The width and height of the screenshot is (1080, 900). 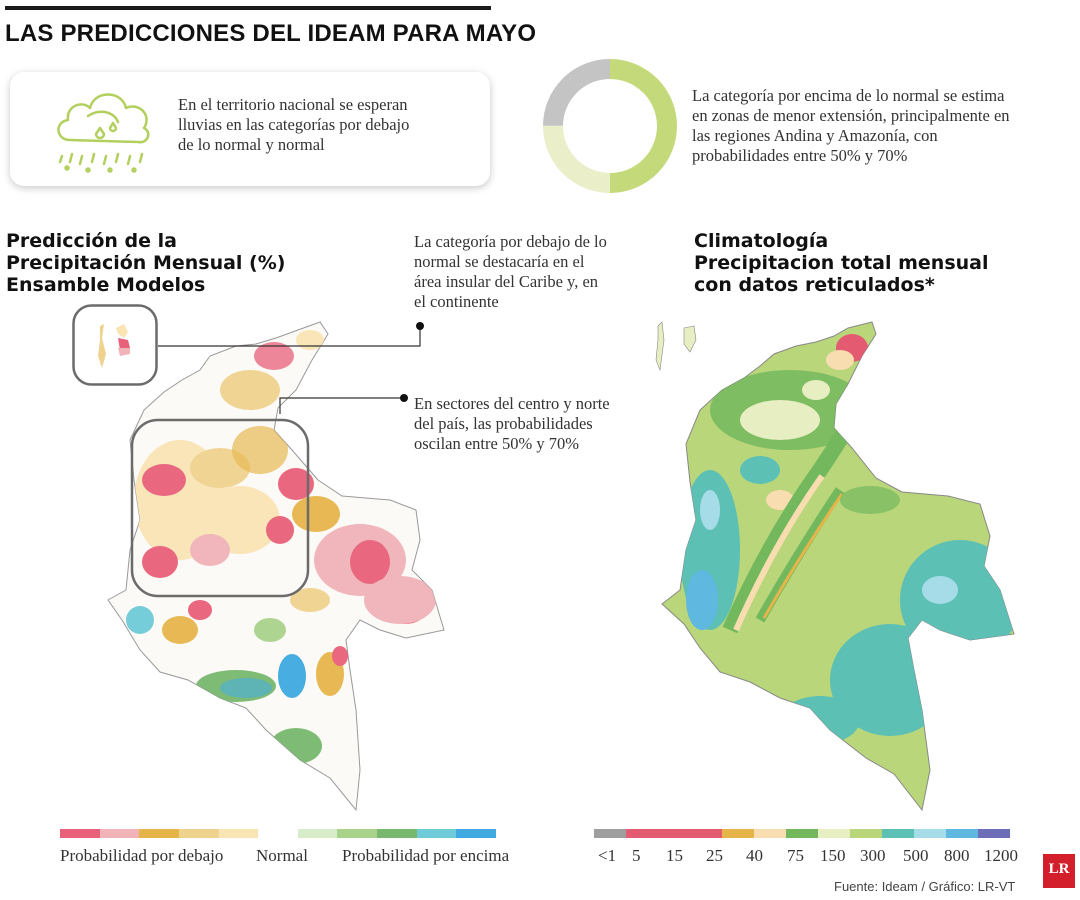 What do you see at coordinates (499, 261) in the screenshot?
I see `note-caribe-line-2: normal se destacaría en el` at bounding box center [499, 261].